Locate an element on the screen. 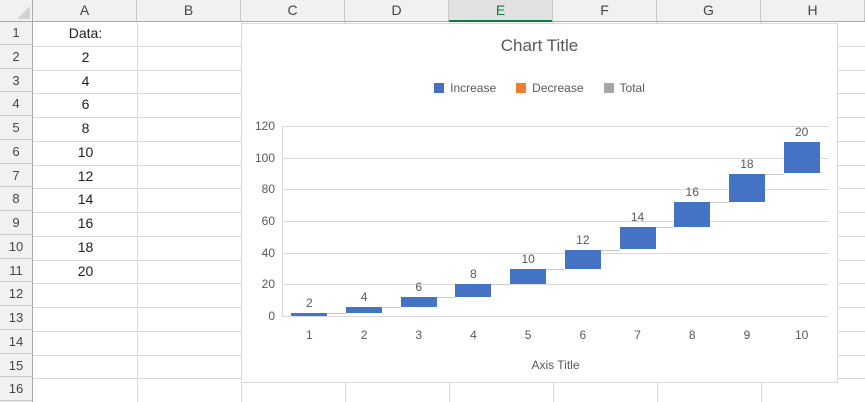 This screenshot has height=402, width=865. row-header-1: 1 is located at coordinates (16, 33).